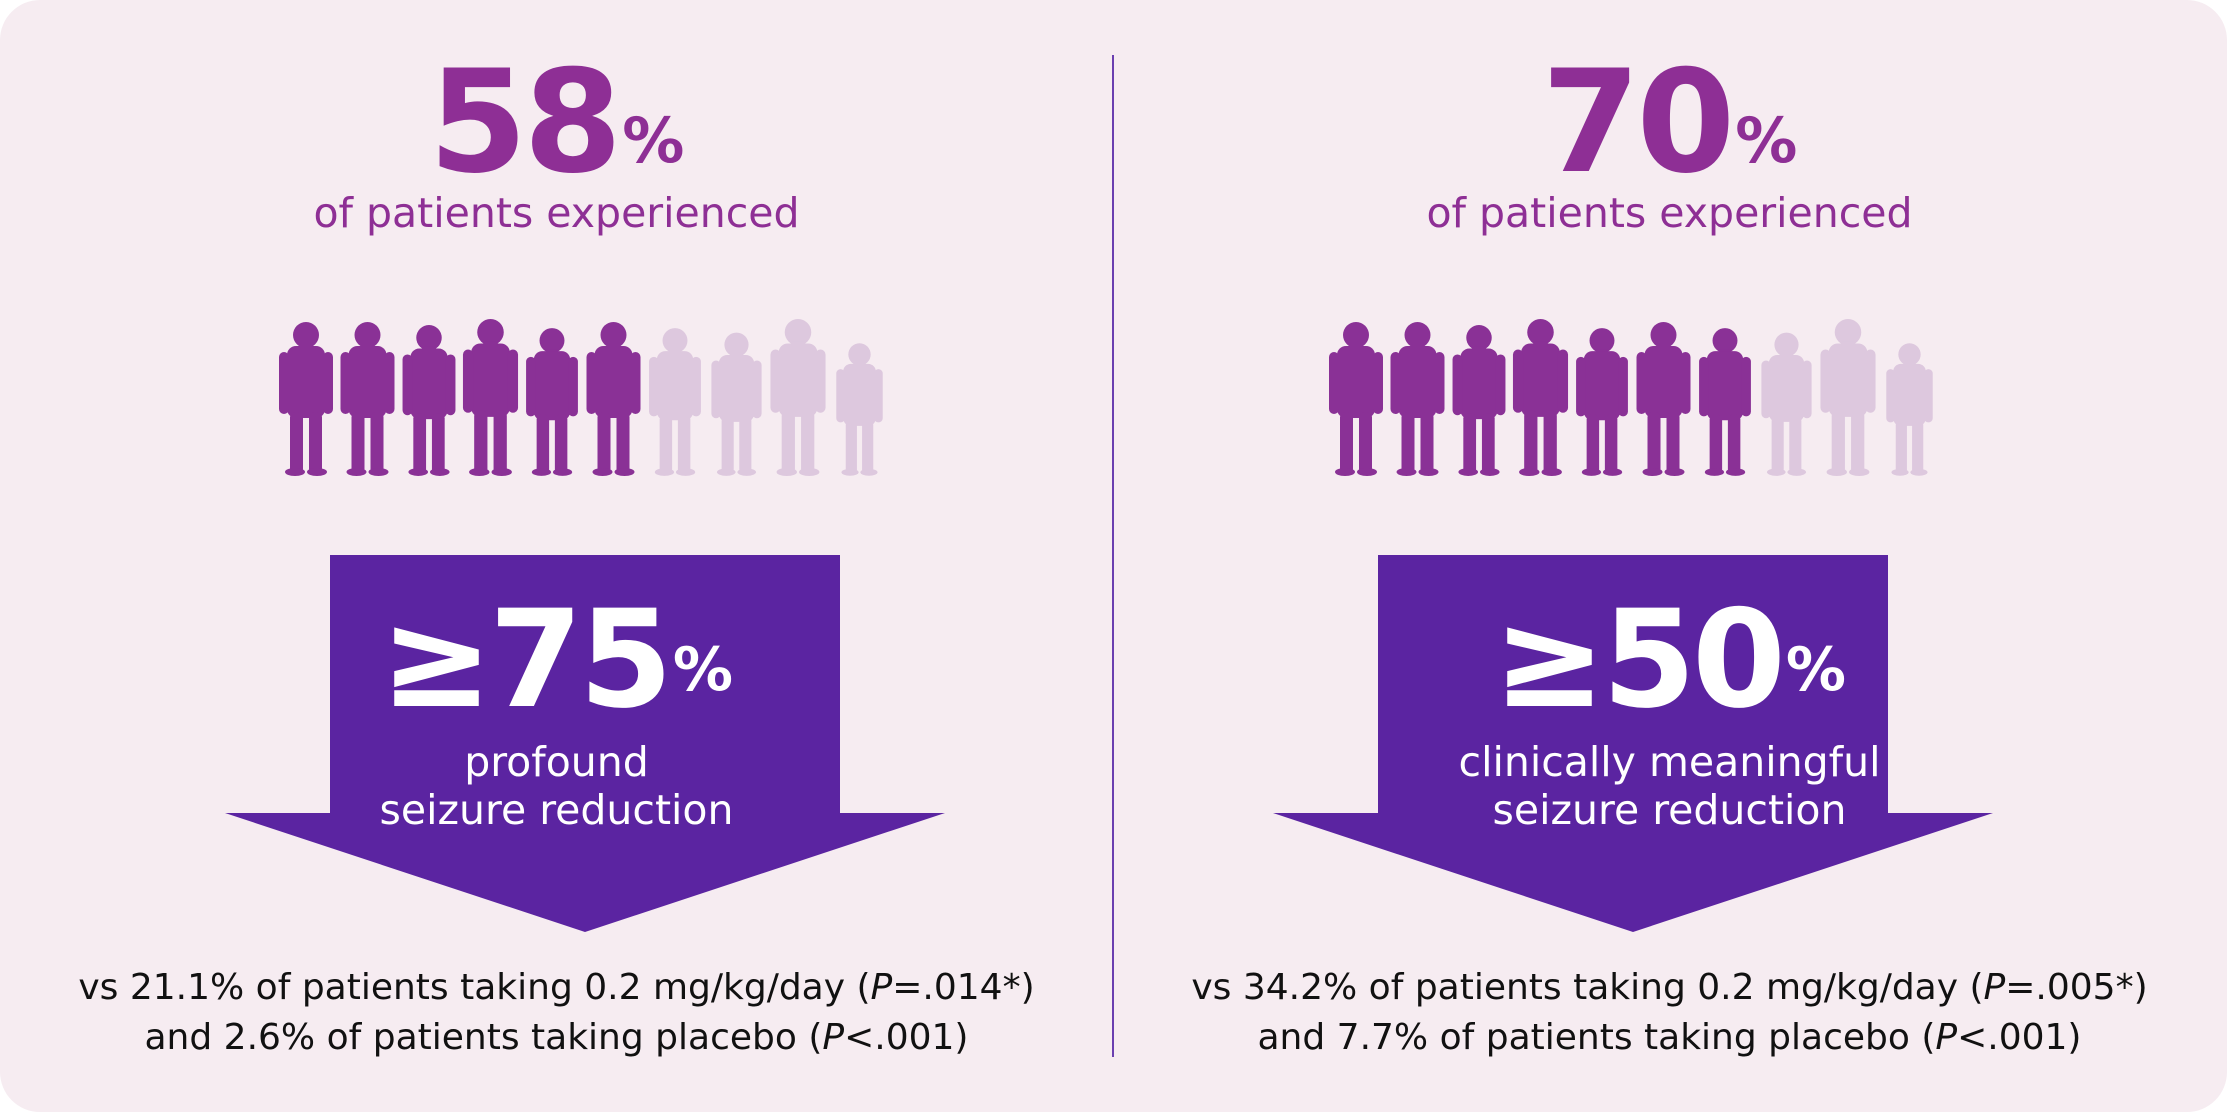 This screenshot has width=2227, height=1112. I want to click on p-value: =.014*), so click(963, 987).